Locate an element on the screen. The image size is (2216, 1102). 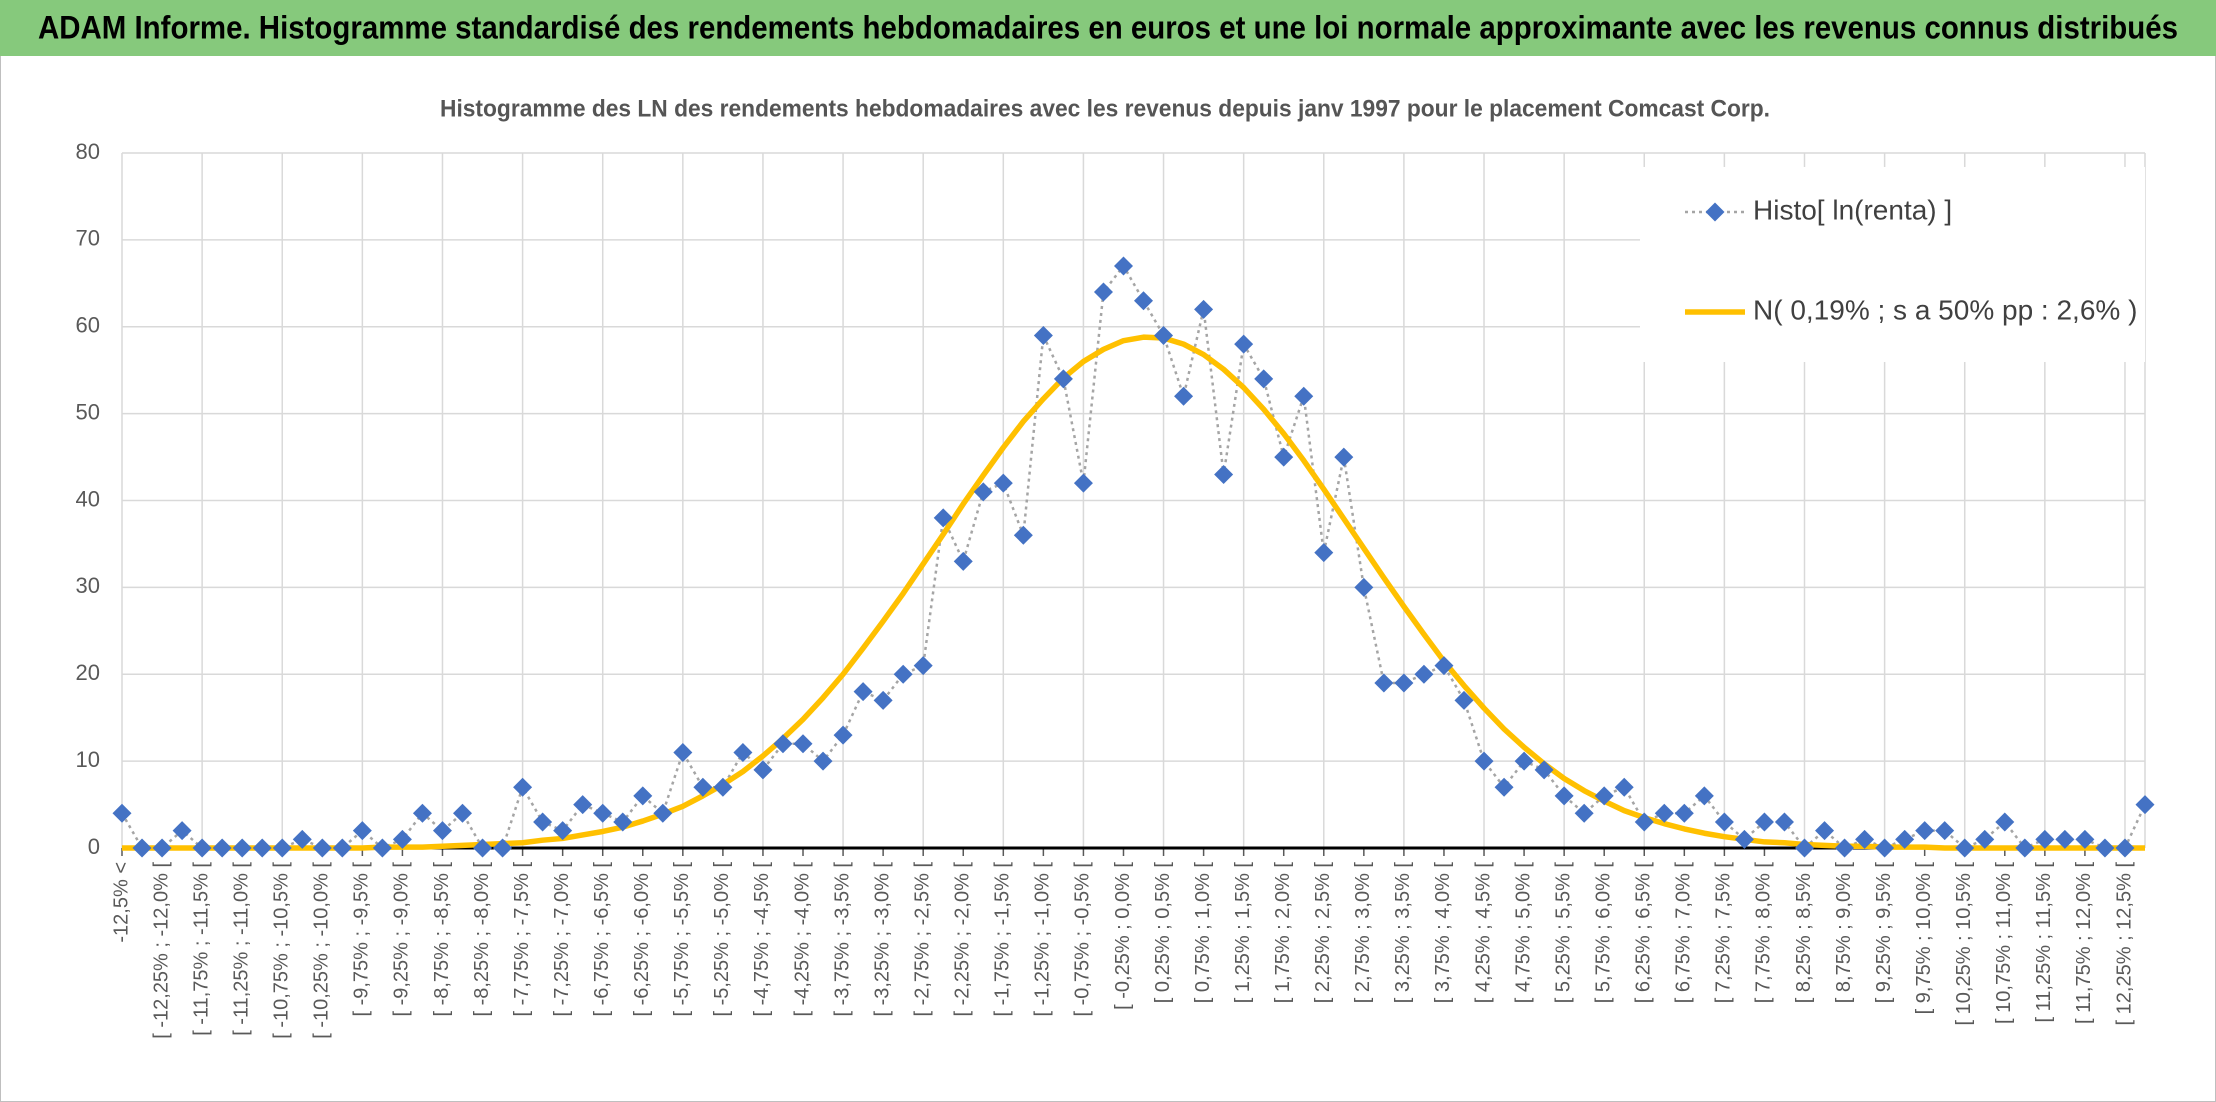
x-tick-label: [ -11,25% ; -11,0% [ is located at coordinates (241, 949).